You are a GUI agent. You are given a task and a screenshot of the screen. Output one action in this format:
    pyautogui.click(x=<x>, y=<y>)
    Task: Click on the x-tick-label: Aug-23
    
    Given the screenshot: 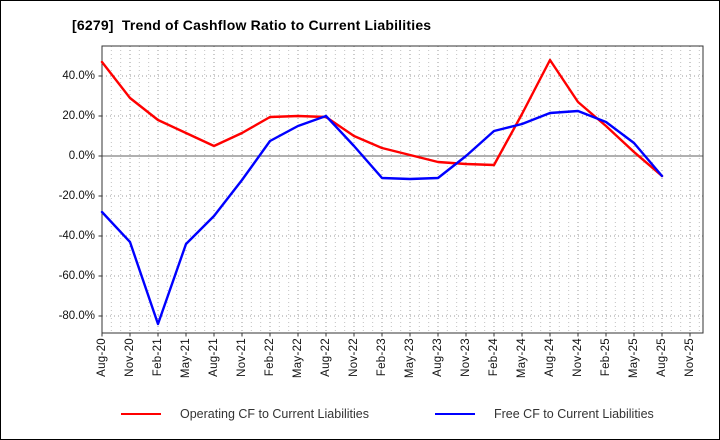 What is the action you would take?
    pyautogui.click(x=438, y=357)
    